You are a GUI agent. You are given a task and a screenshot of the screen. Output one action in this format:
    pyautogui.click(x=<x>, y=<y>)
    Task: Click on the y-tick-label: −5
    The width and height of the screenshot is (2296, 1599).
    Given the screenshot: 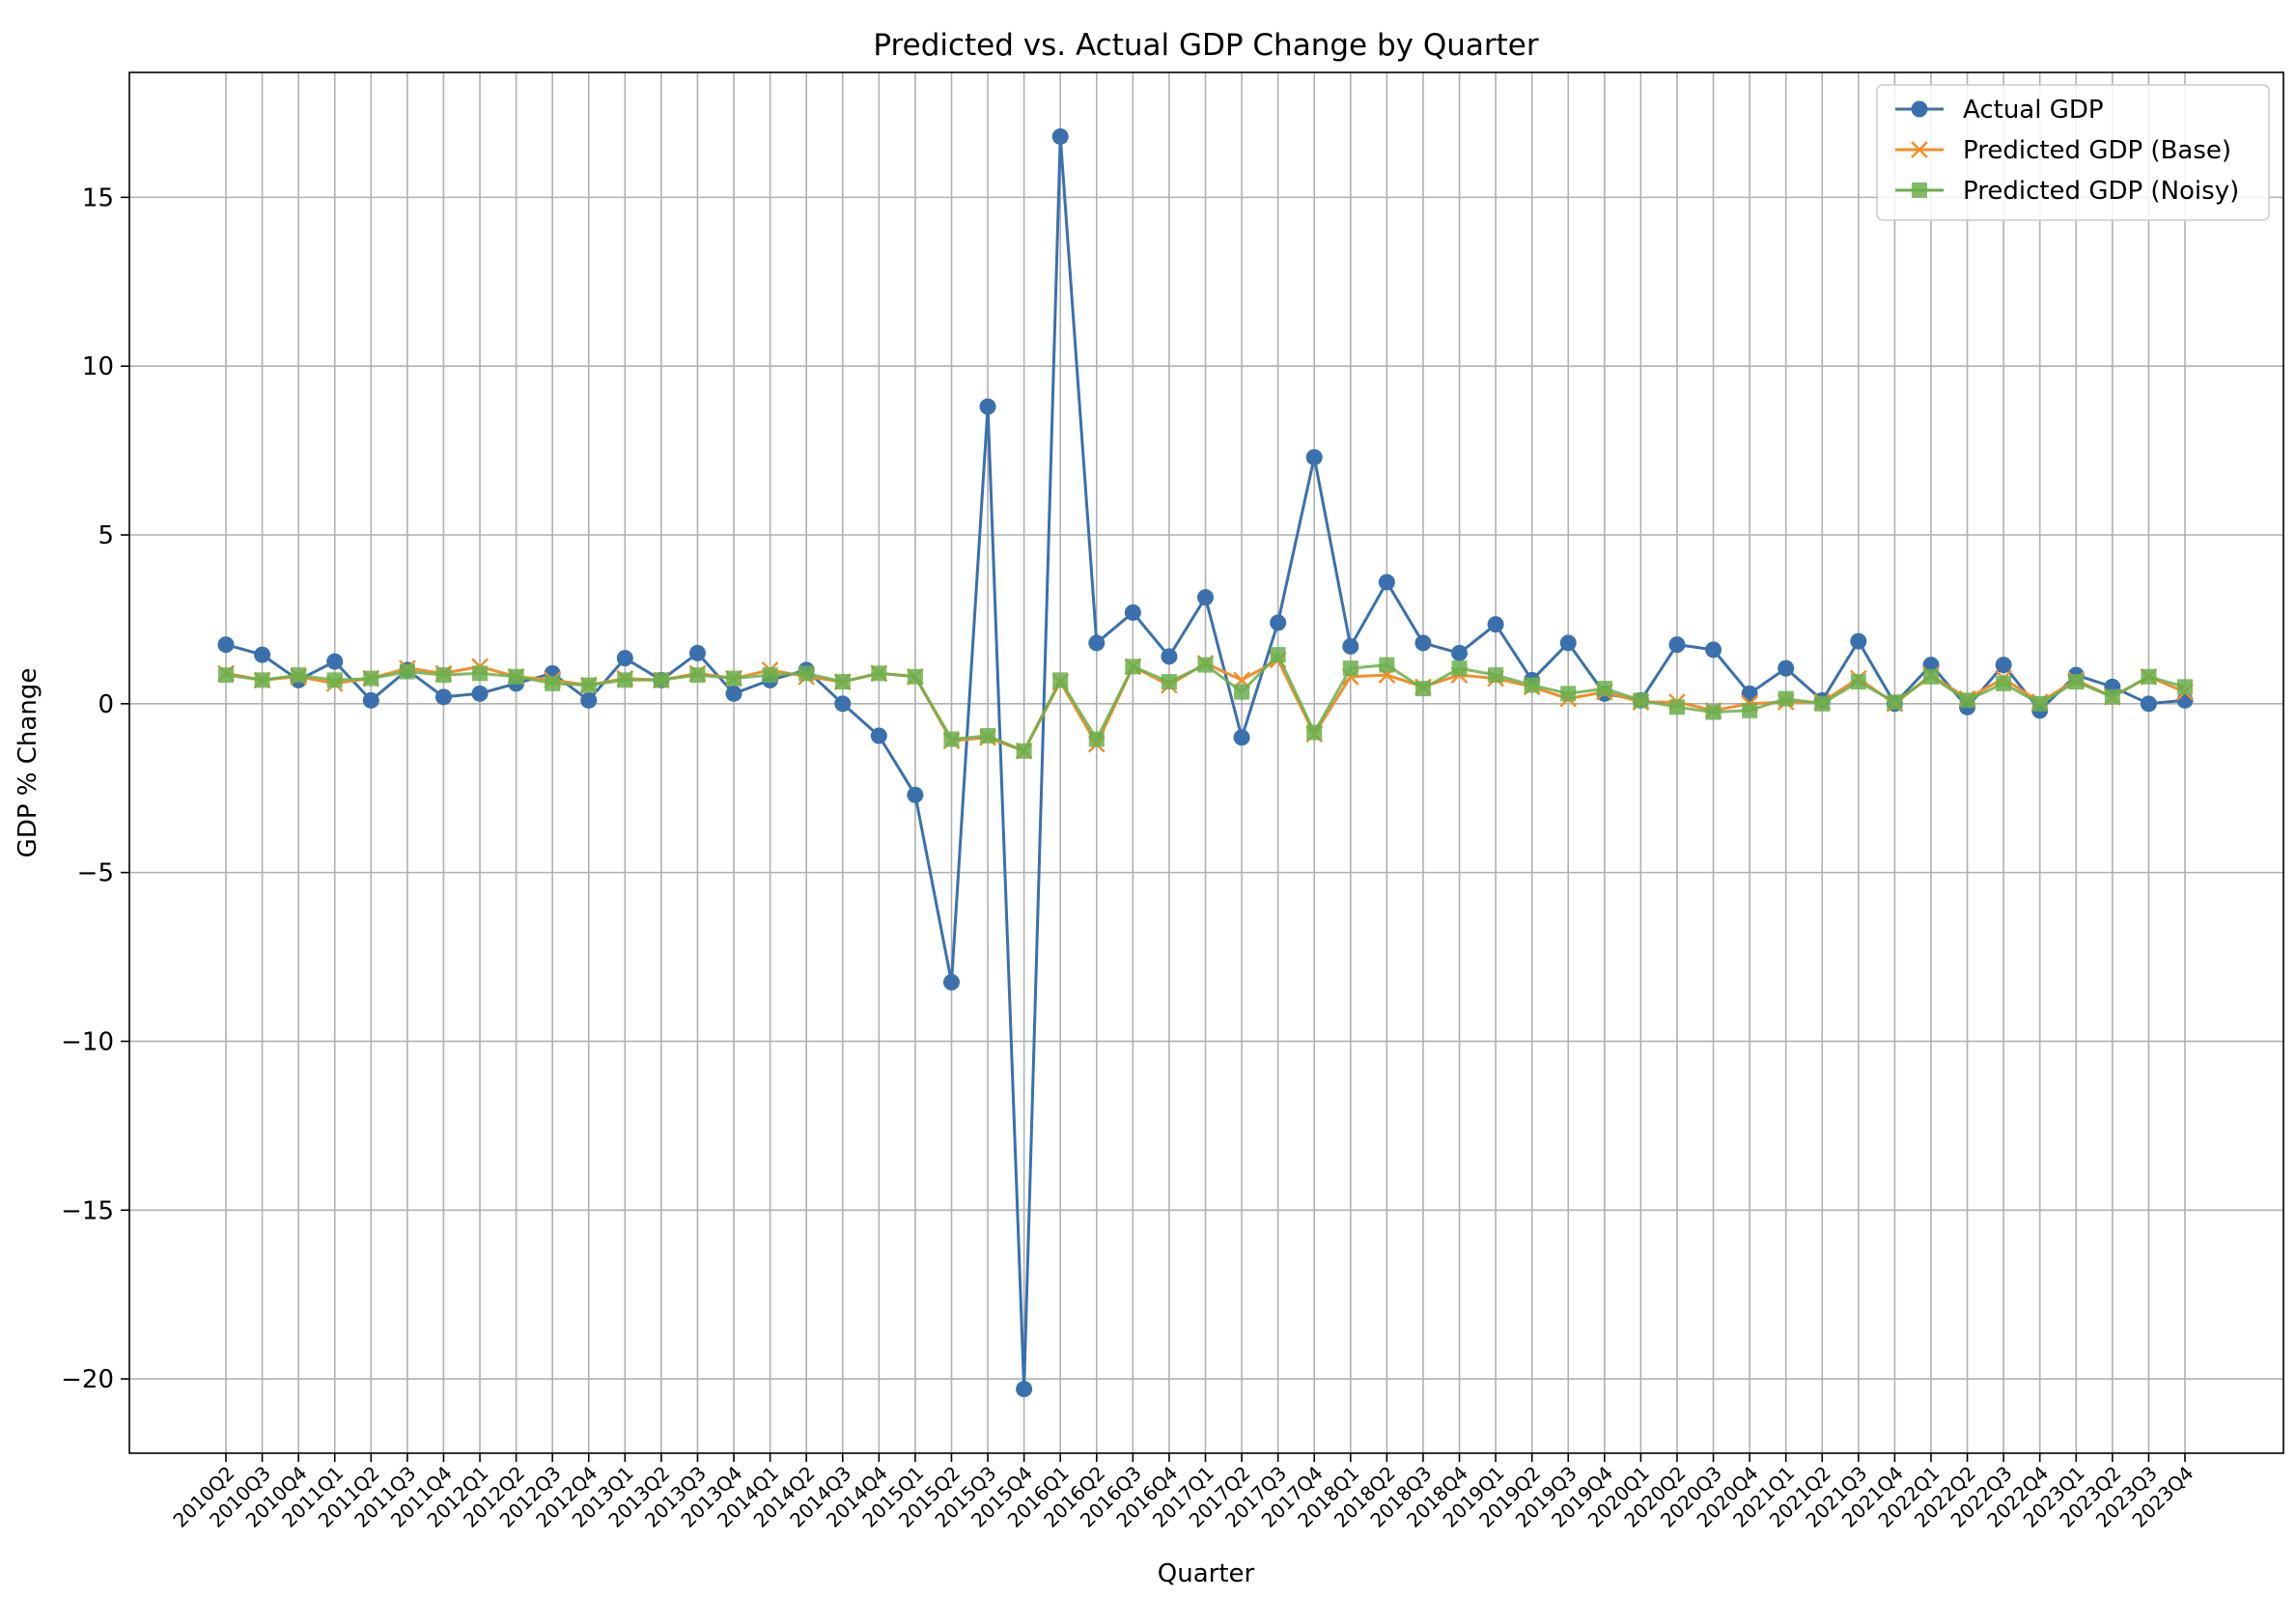 What is the action you would take?
    pyautogui.click(x=96, y=873)
    